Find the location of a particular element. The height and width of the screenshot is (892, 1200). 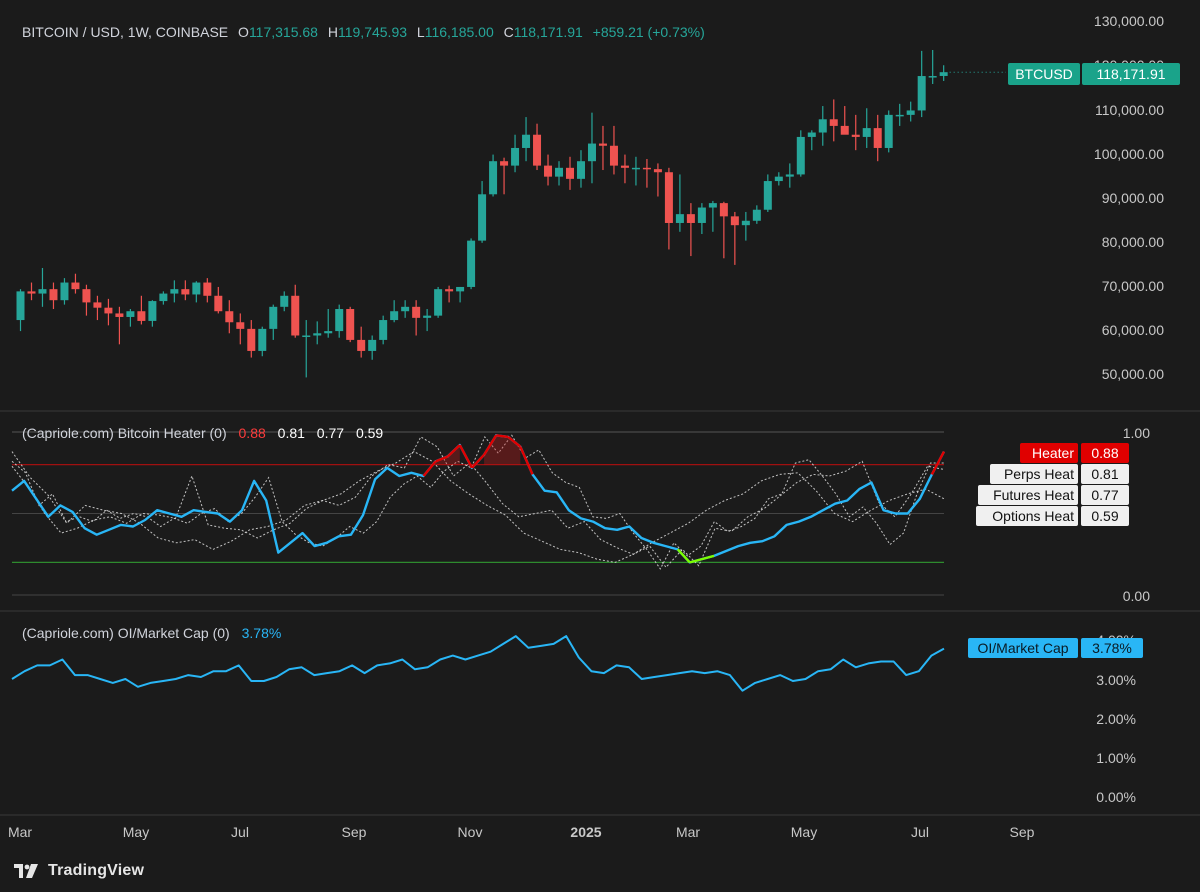

heat-series-line is located at coordinates (478, 507).